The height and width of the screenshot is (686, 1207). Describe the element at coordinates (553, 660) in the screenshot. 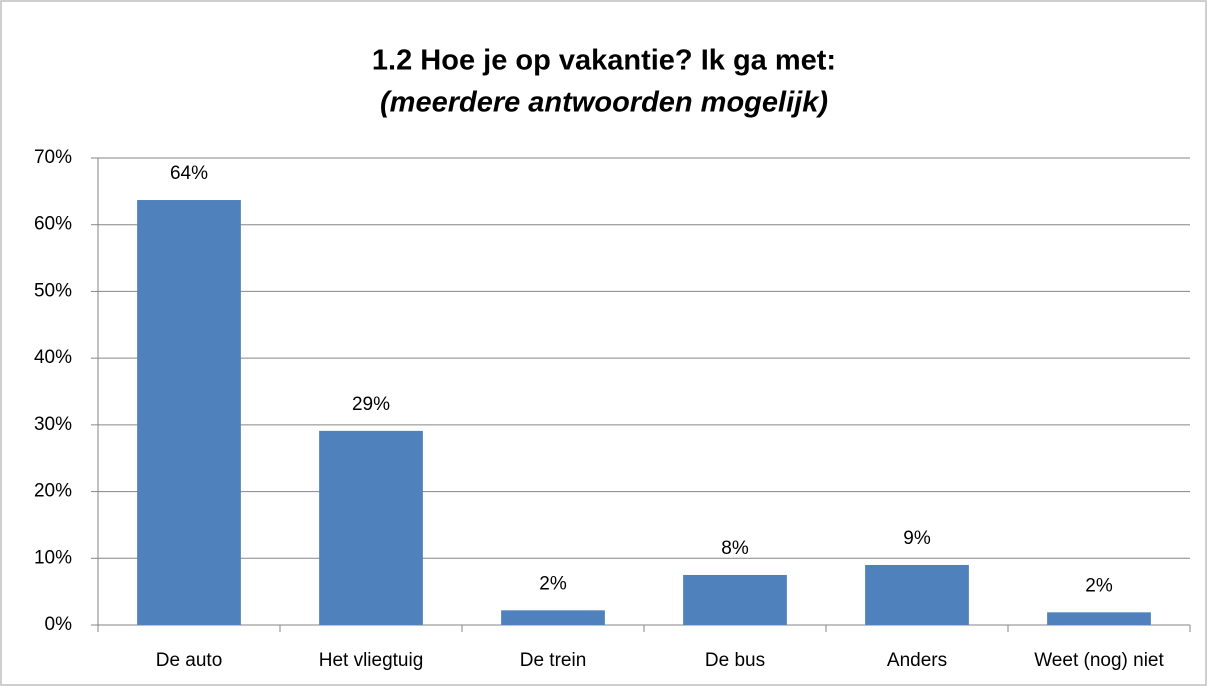

I see `x-tick-label: De trein` at that location.